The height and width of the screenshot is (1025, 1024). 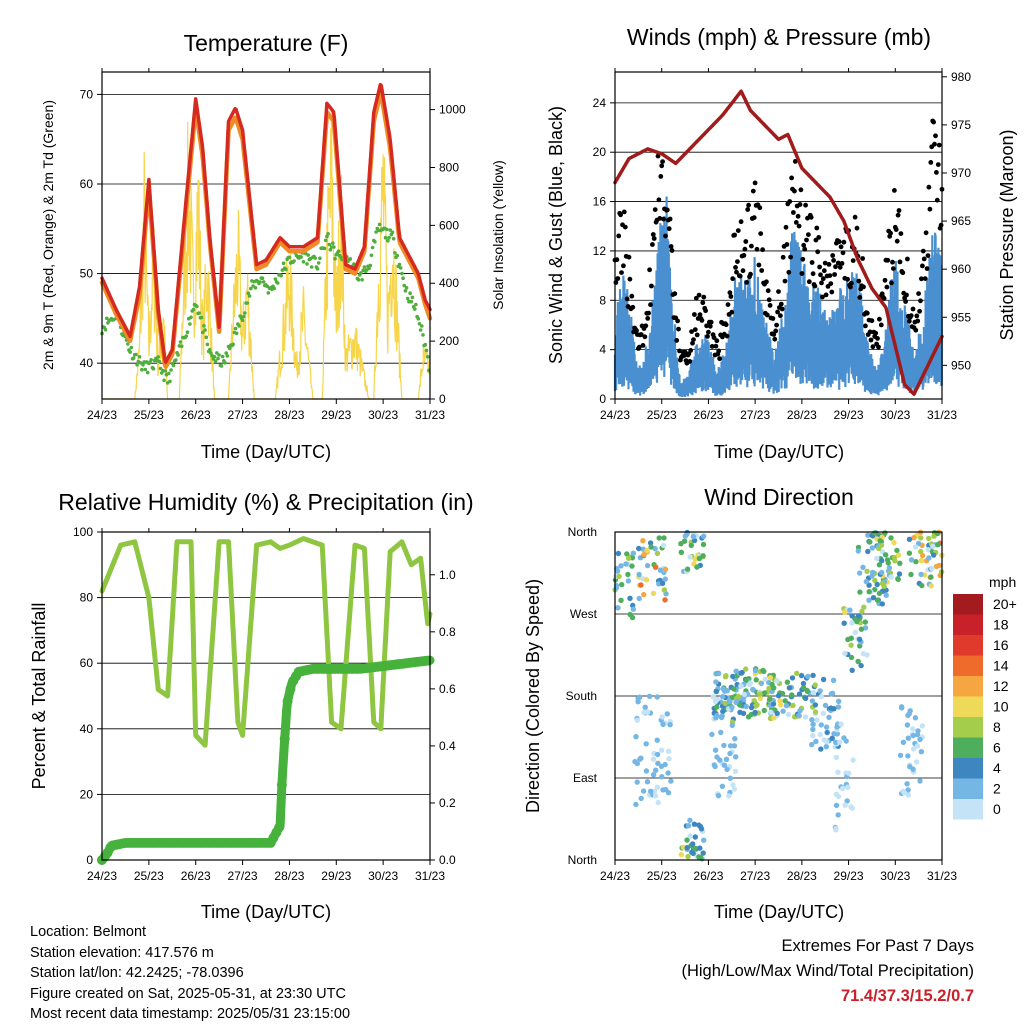 I want to click on xtick-label: 25/23, so click(x=662, y=876).